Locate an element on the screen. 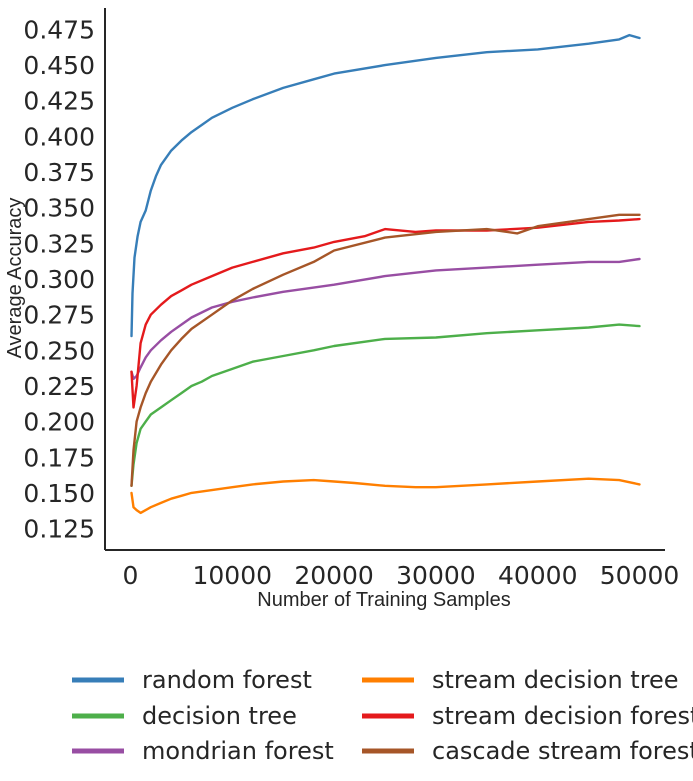  y-tick-label: 0.225 is located at coordinates (59, 386).